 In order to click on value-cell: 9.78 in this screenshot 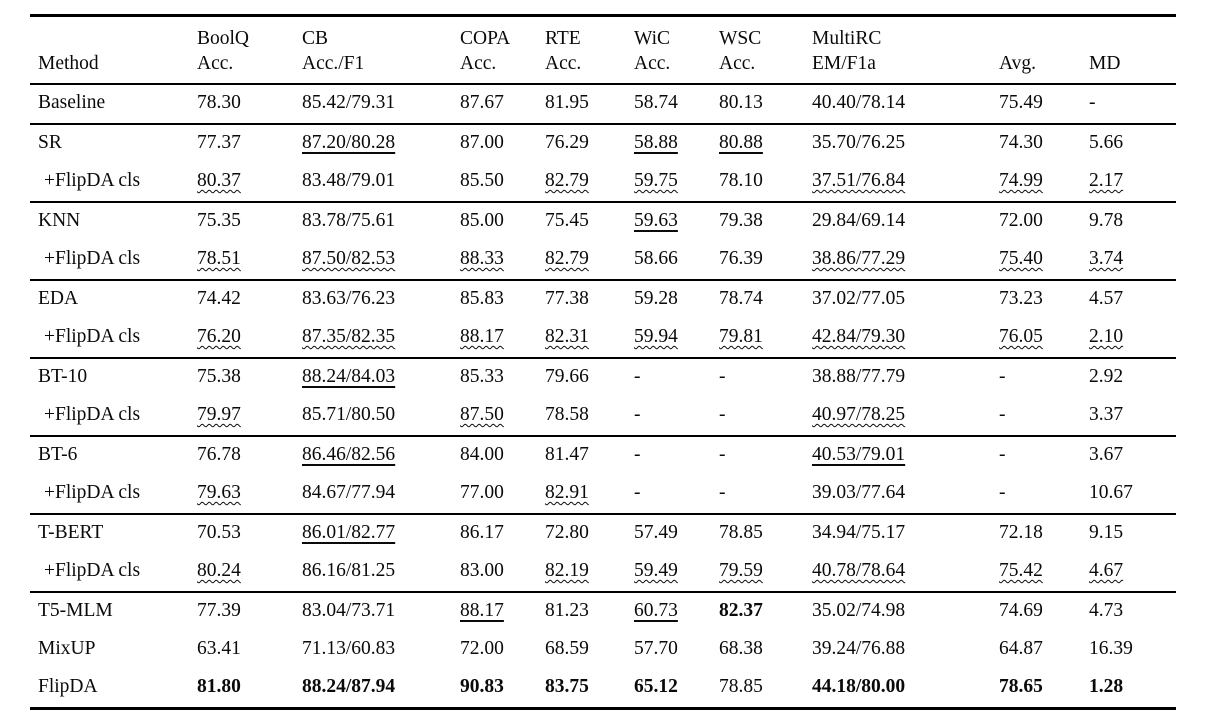, I will do `click(1132, 221)`.